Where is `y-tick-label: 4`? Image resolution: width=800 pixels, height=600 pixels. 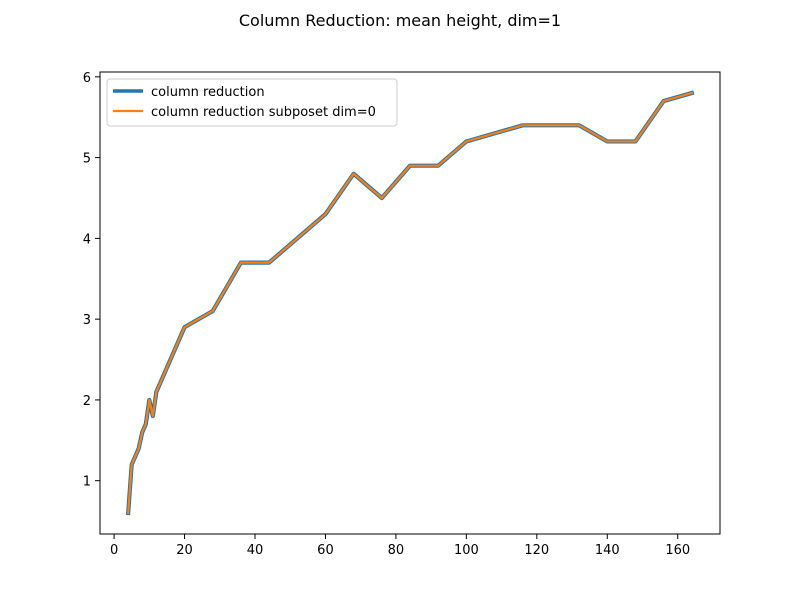 y-tick-label: 4 is located at coordinates (87, 239).